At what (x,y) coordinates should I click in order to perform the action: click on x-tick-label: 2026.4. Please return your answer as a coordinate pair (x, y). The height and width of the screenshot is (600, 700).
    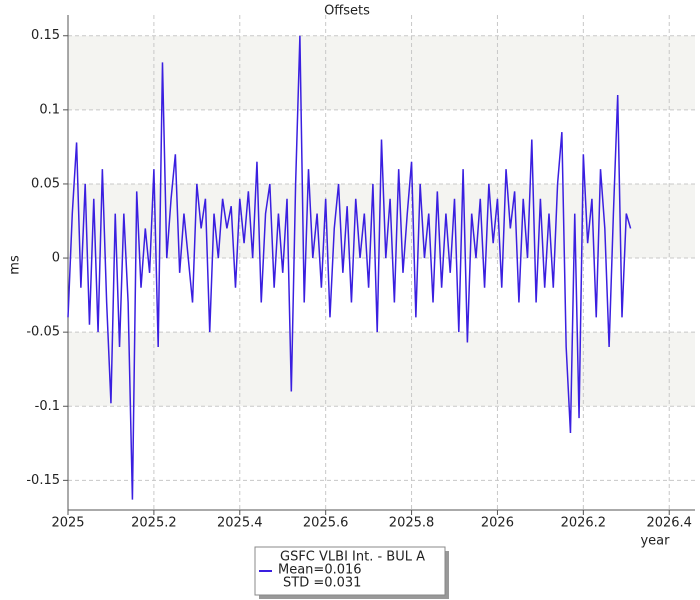
    Looking at the image, I should click on (669, 523).